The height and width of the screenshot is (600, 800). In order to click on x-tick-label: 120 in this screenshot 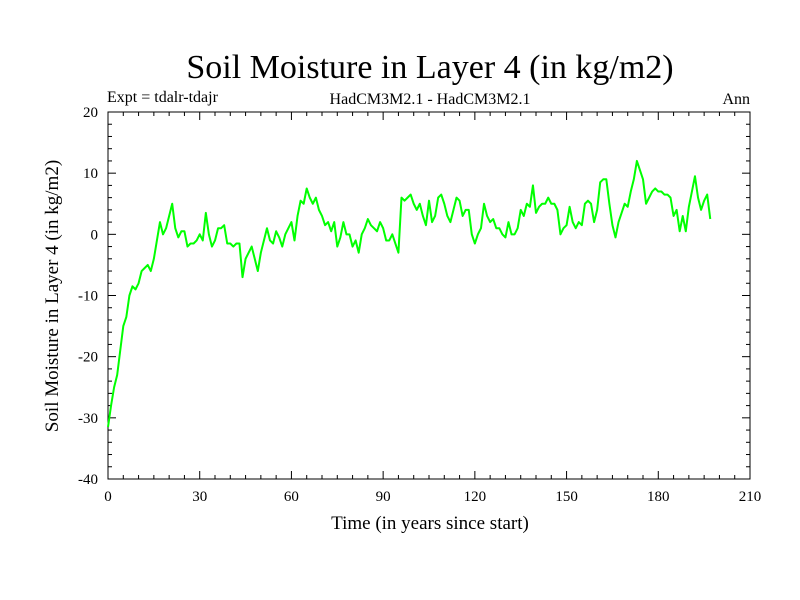, I will do `click(475, 497)`.